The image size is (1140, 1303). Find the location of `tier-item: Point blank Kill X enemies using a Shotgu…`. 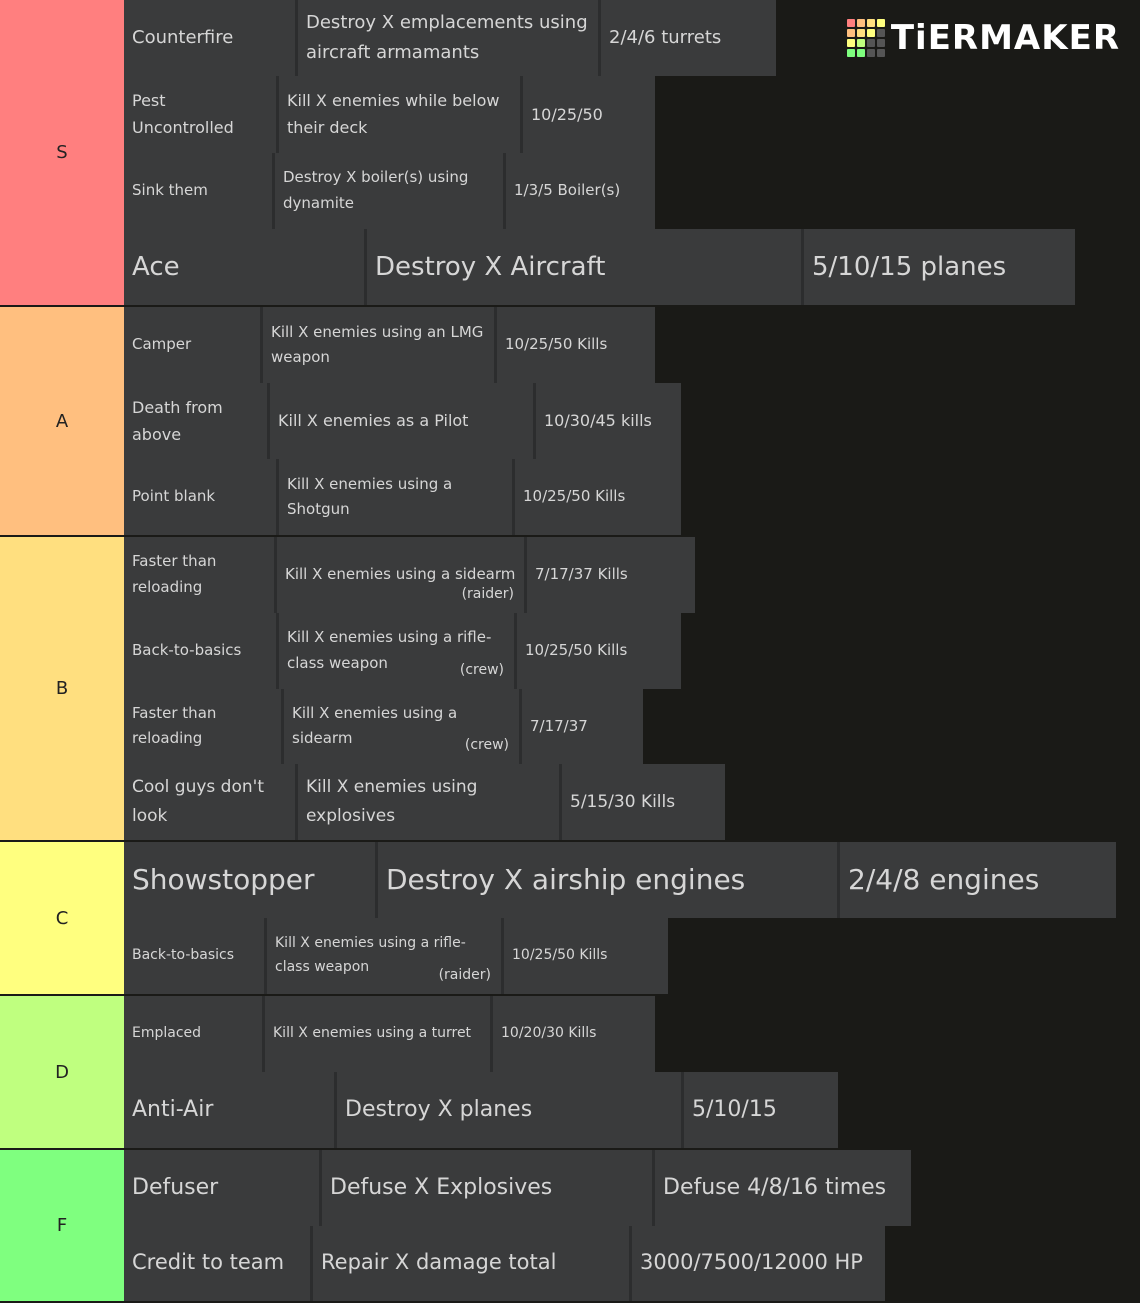

tier-item: Point blank Kill X enemies using a Shotgu… is located at coordinates (632, 497).